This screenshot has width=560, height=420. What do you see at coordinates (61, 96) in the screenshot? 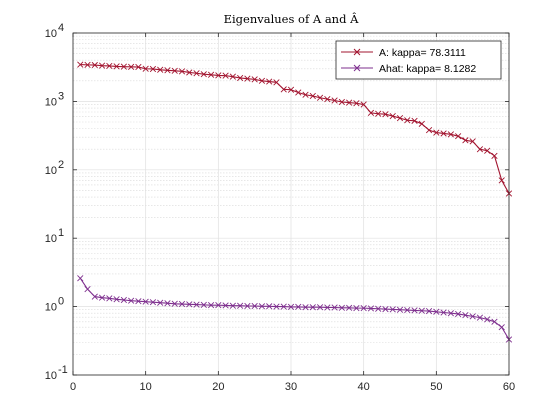
I see `y-tick-exponent: 3` at bounding box center [61, 96].